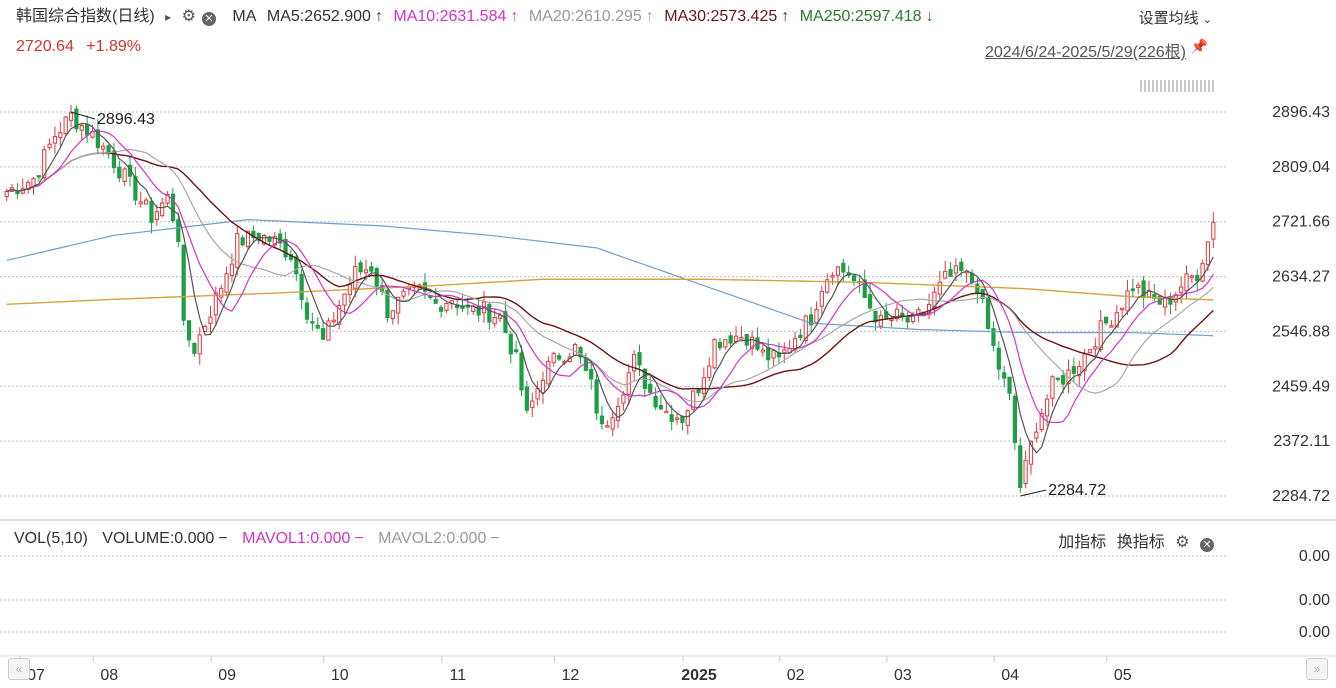 The height and width of the screenshot is (688, 1336). Describe the element at coordinates (19, 669) in the screenshot. I see `scroll-left-button: «` at that location.